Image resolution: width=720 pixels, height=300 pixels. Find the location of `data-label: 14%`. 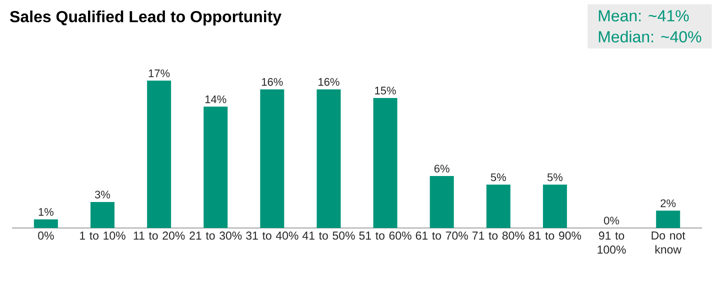

data-label: 14% is located at coordinates (215, 99).